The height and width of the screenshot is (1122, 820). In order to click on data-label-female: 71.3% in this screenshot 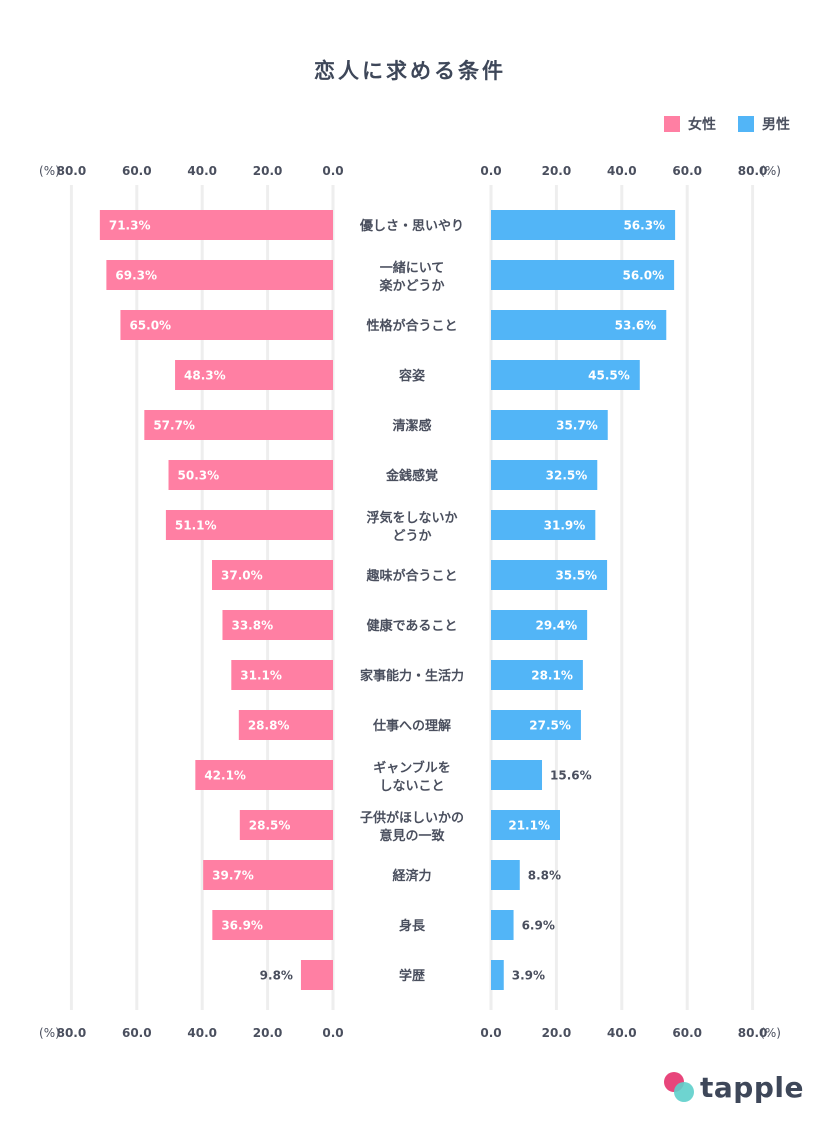, I will do `click(130, 226)`.